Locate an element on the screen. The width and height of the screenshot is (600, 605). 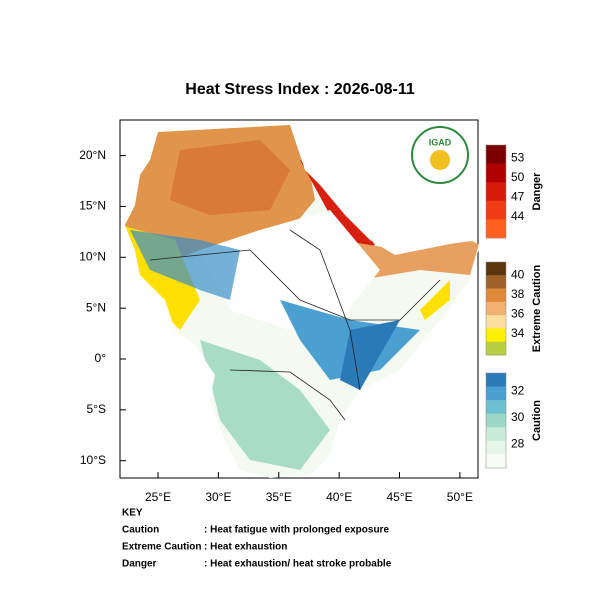
key-heading: KEY is located at coordinates (132, 513).